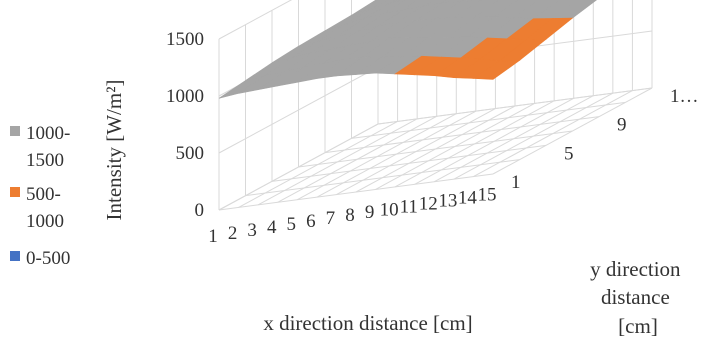 Image resolution: width=705 pixels, height=343 pixels. I want to click on x-tick-3: 4, so click(272, 227).